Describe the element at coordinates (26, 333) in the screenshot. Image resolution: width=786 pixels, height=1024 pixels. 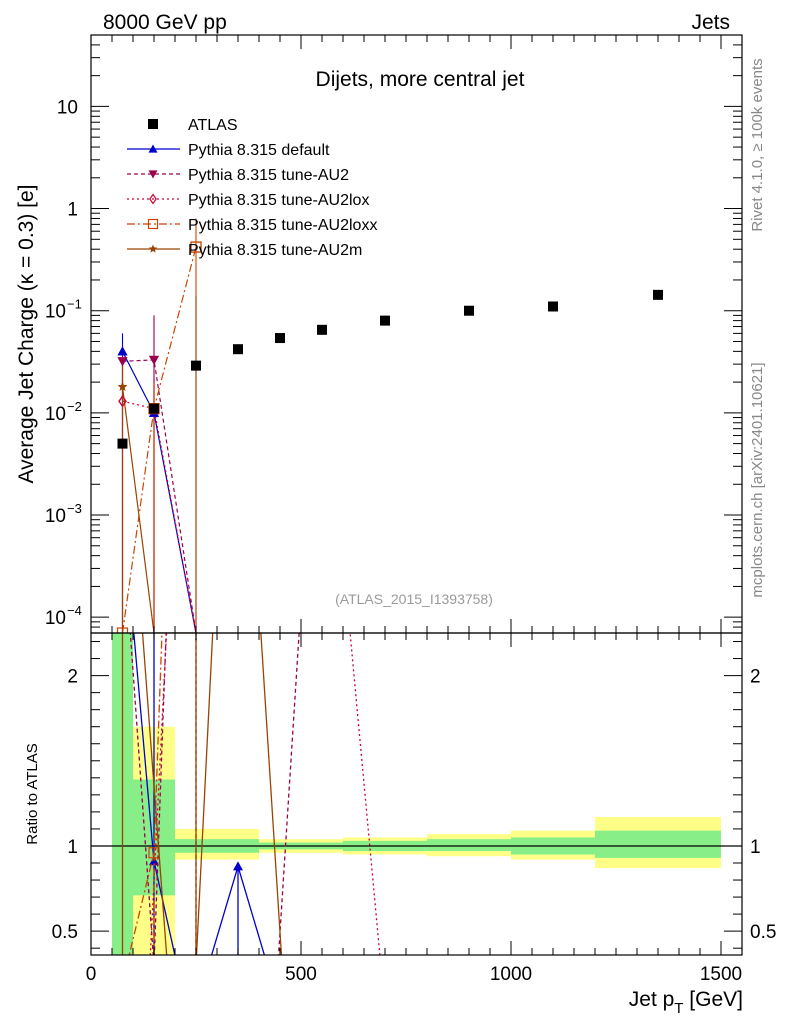
I see `y-axis-label: Average Jet Charge (κ = 0.3) [e]` at that location.